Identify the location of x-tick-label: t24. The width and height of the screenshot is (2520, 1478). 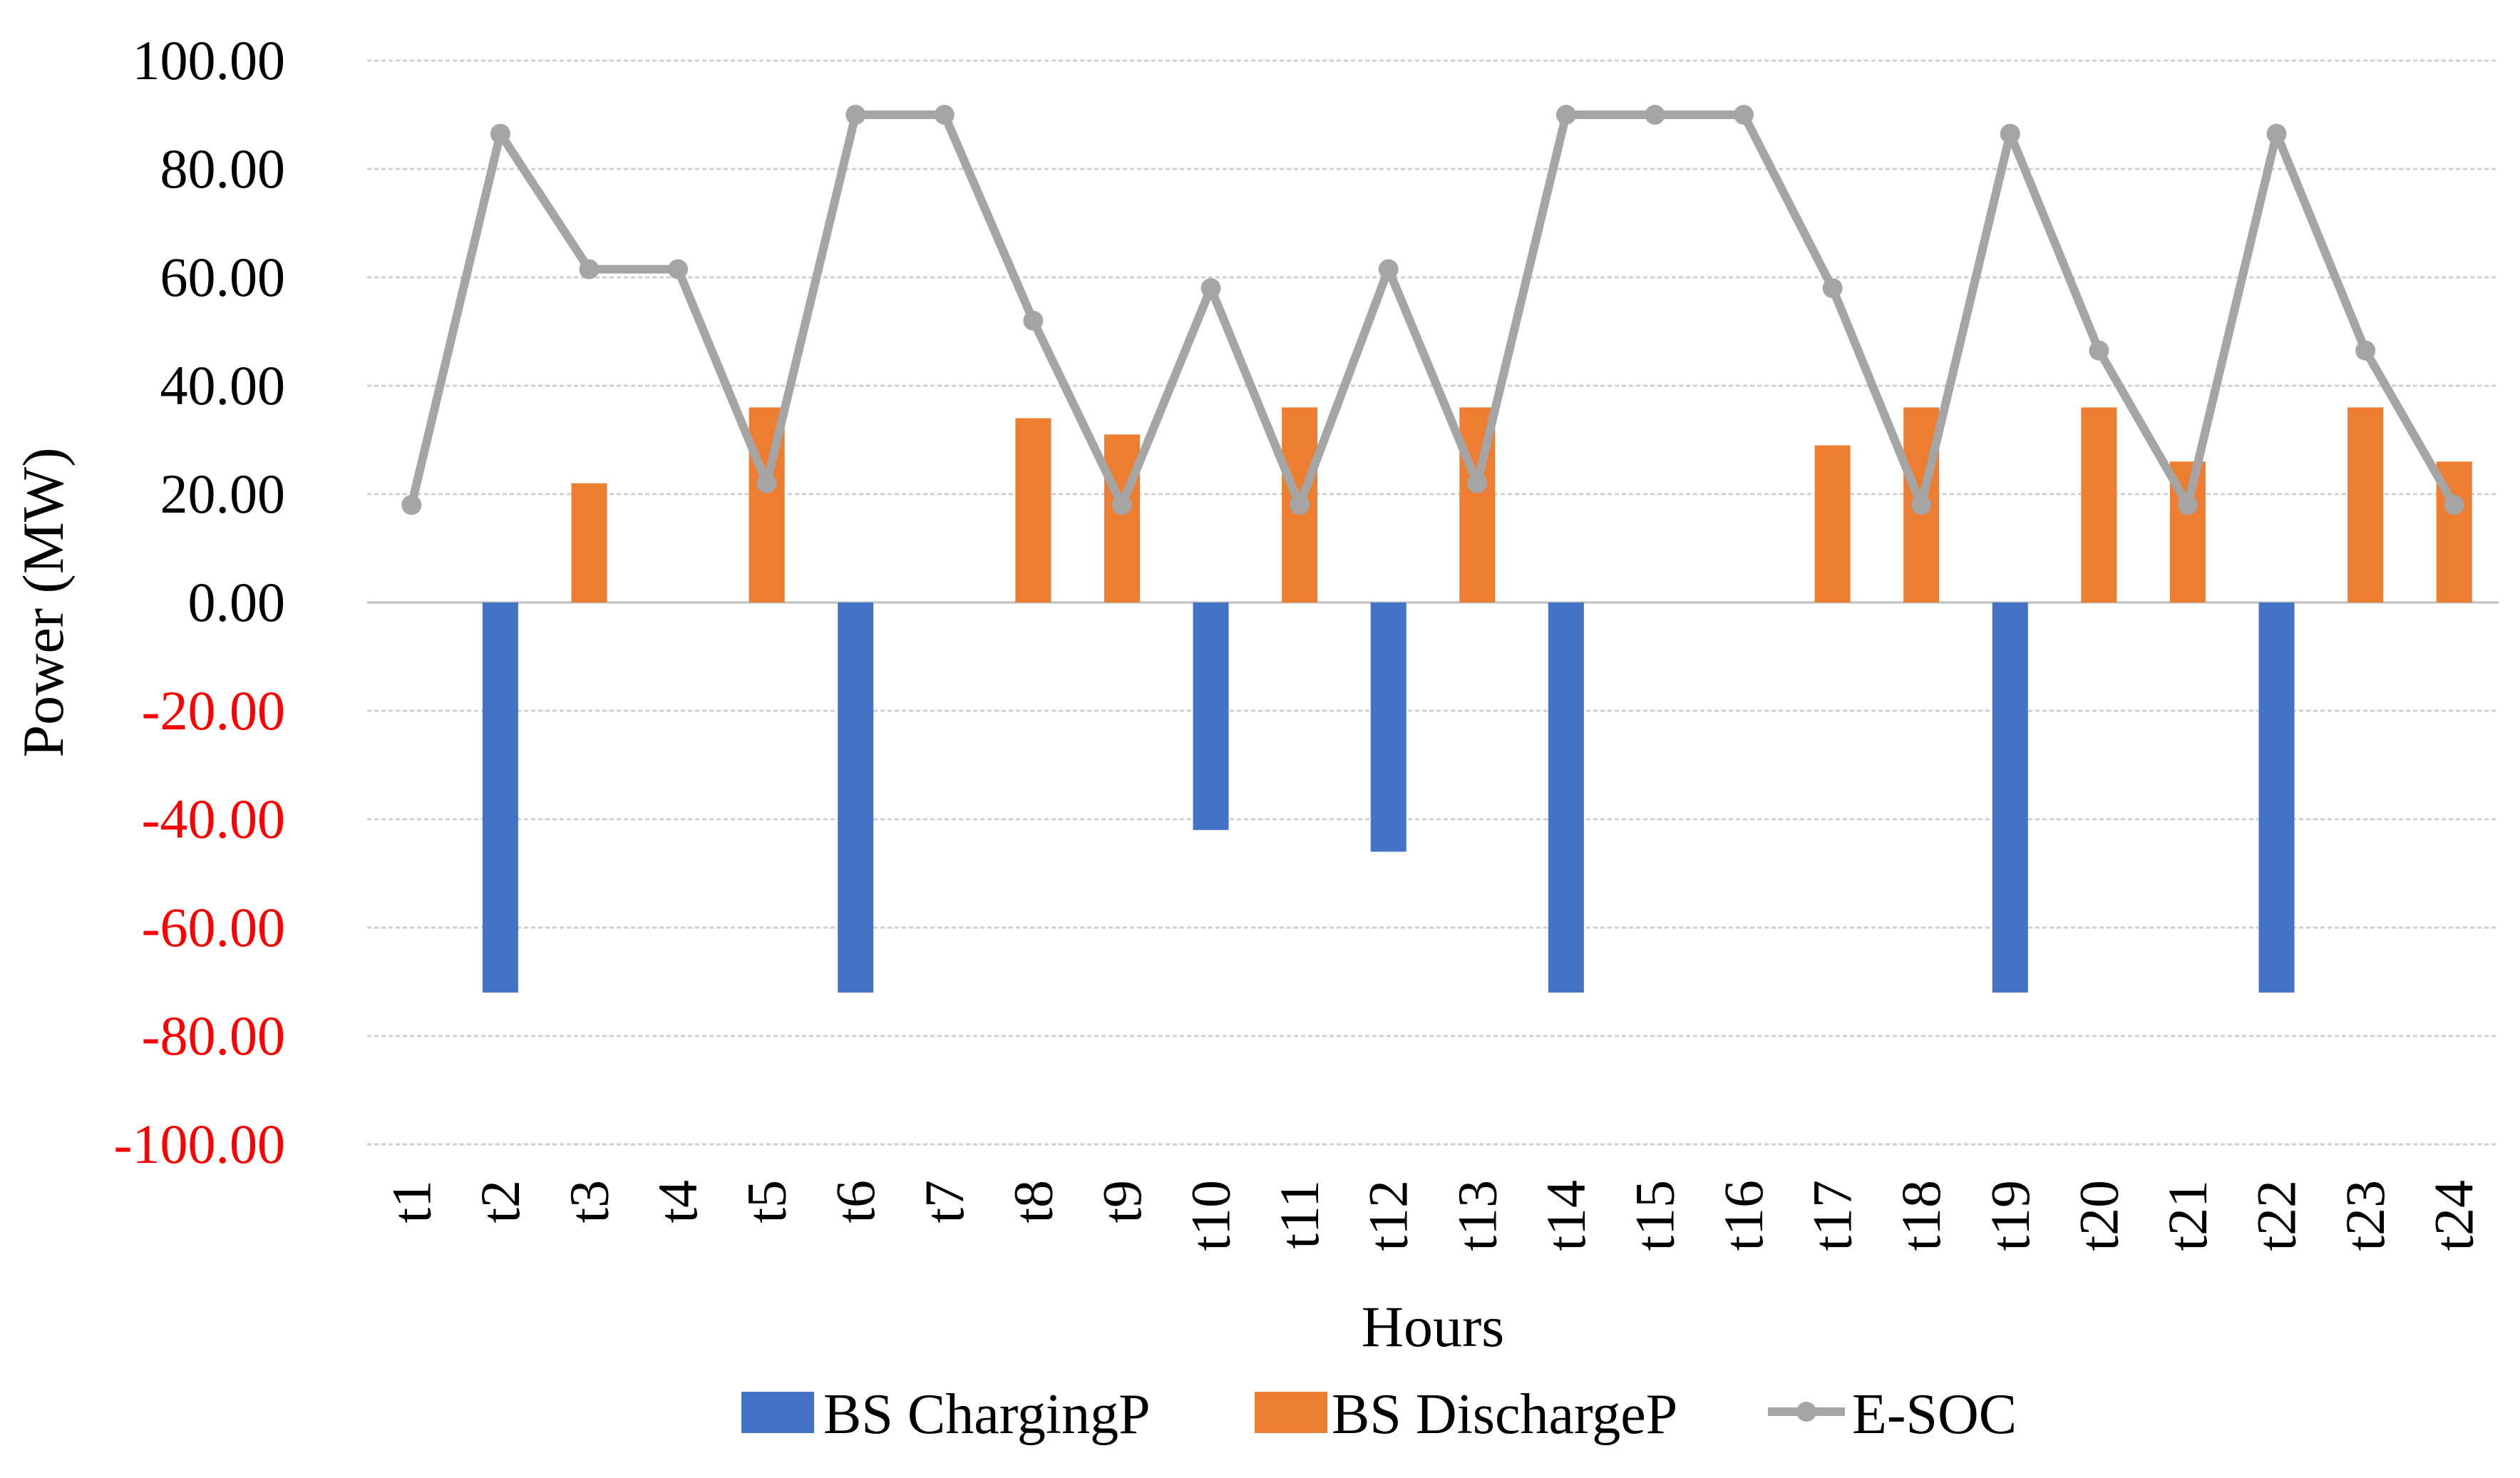
(2454, 1215).